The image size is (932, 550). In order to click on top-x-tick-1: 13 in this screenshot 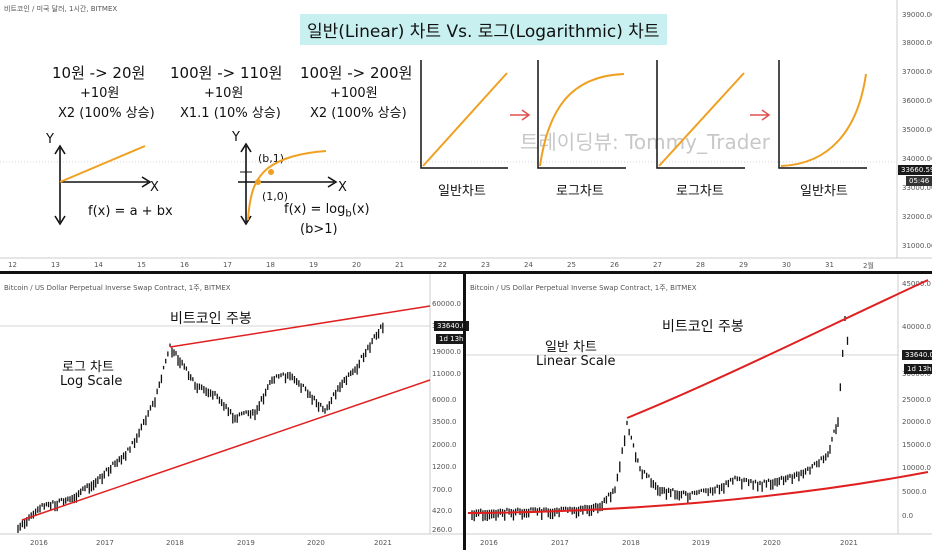, I will do `click(55, 265)`.